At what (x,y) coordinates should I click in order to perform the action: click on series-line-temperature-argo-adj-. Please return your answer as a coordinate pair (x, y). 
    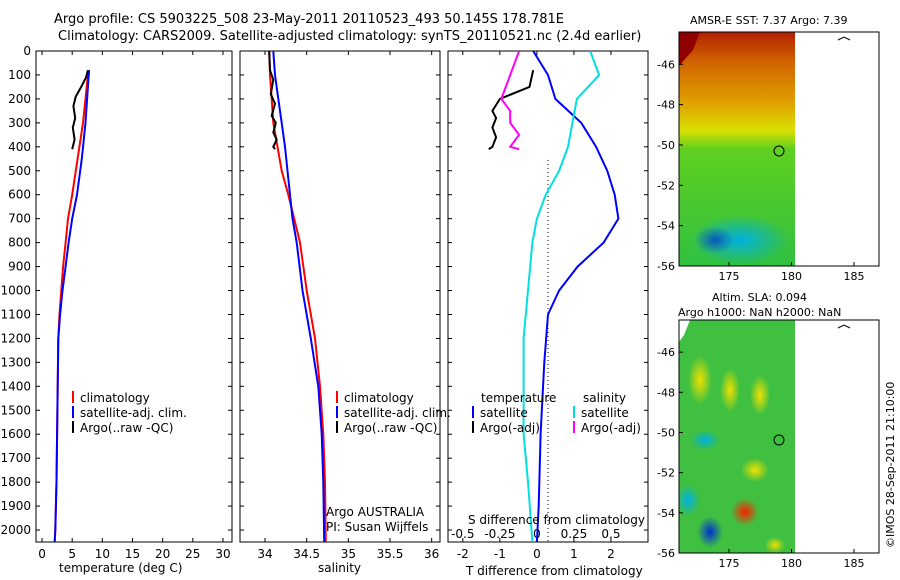
    Looking at the image, I should click on (511, 110).